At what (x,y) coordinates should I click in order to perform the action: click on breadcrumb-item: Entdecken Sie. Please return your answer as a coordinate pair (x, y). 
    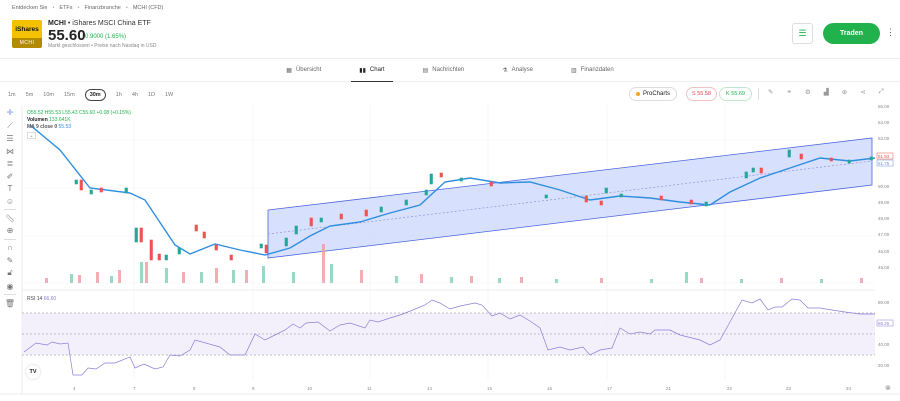
    Looking at the image, I should click on (30, 8).